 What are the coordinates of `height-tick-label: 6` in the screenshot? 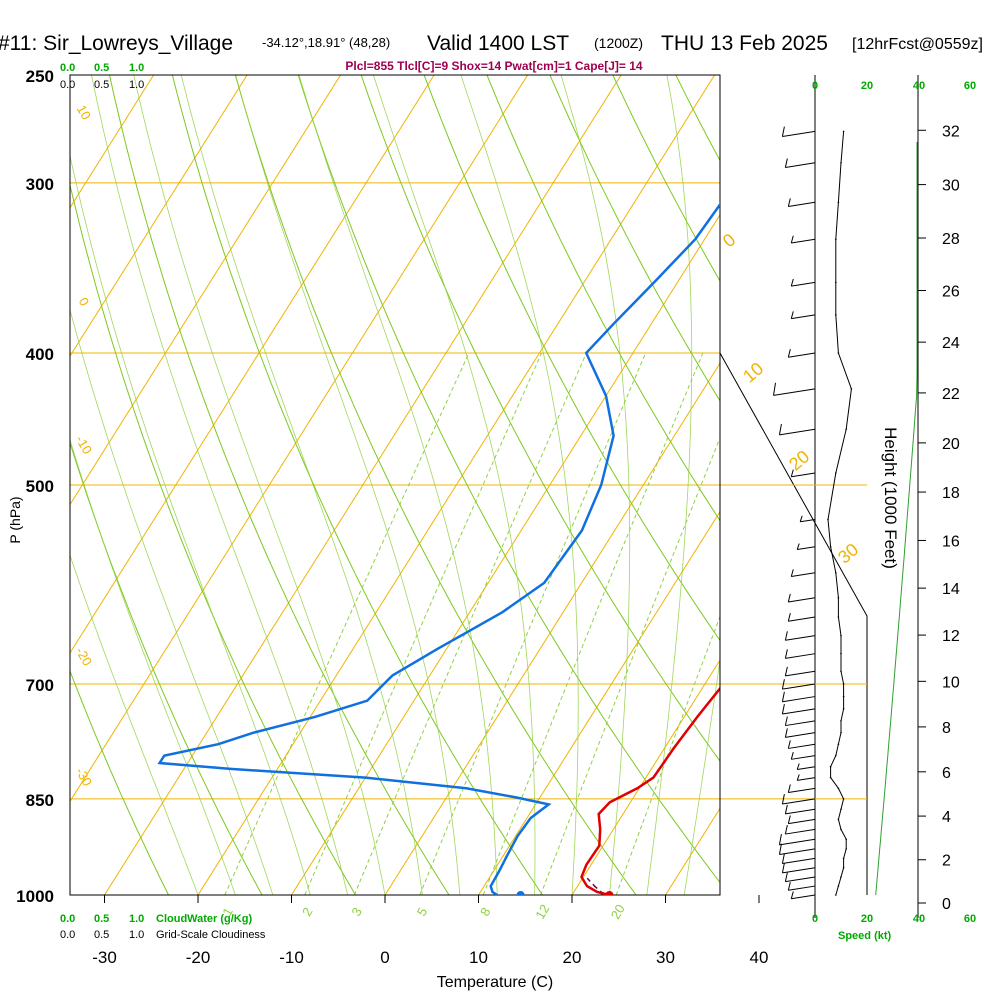 It's located at (946, 773).